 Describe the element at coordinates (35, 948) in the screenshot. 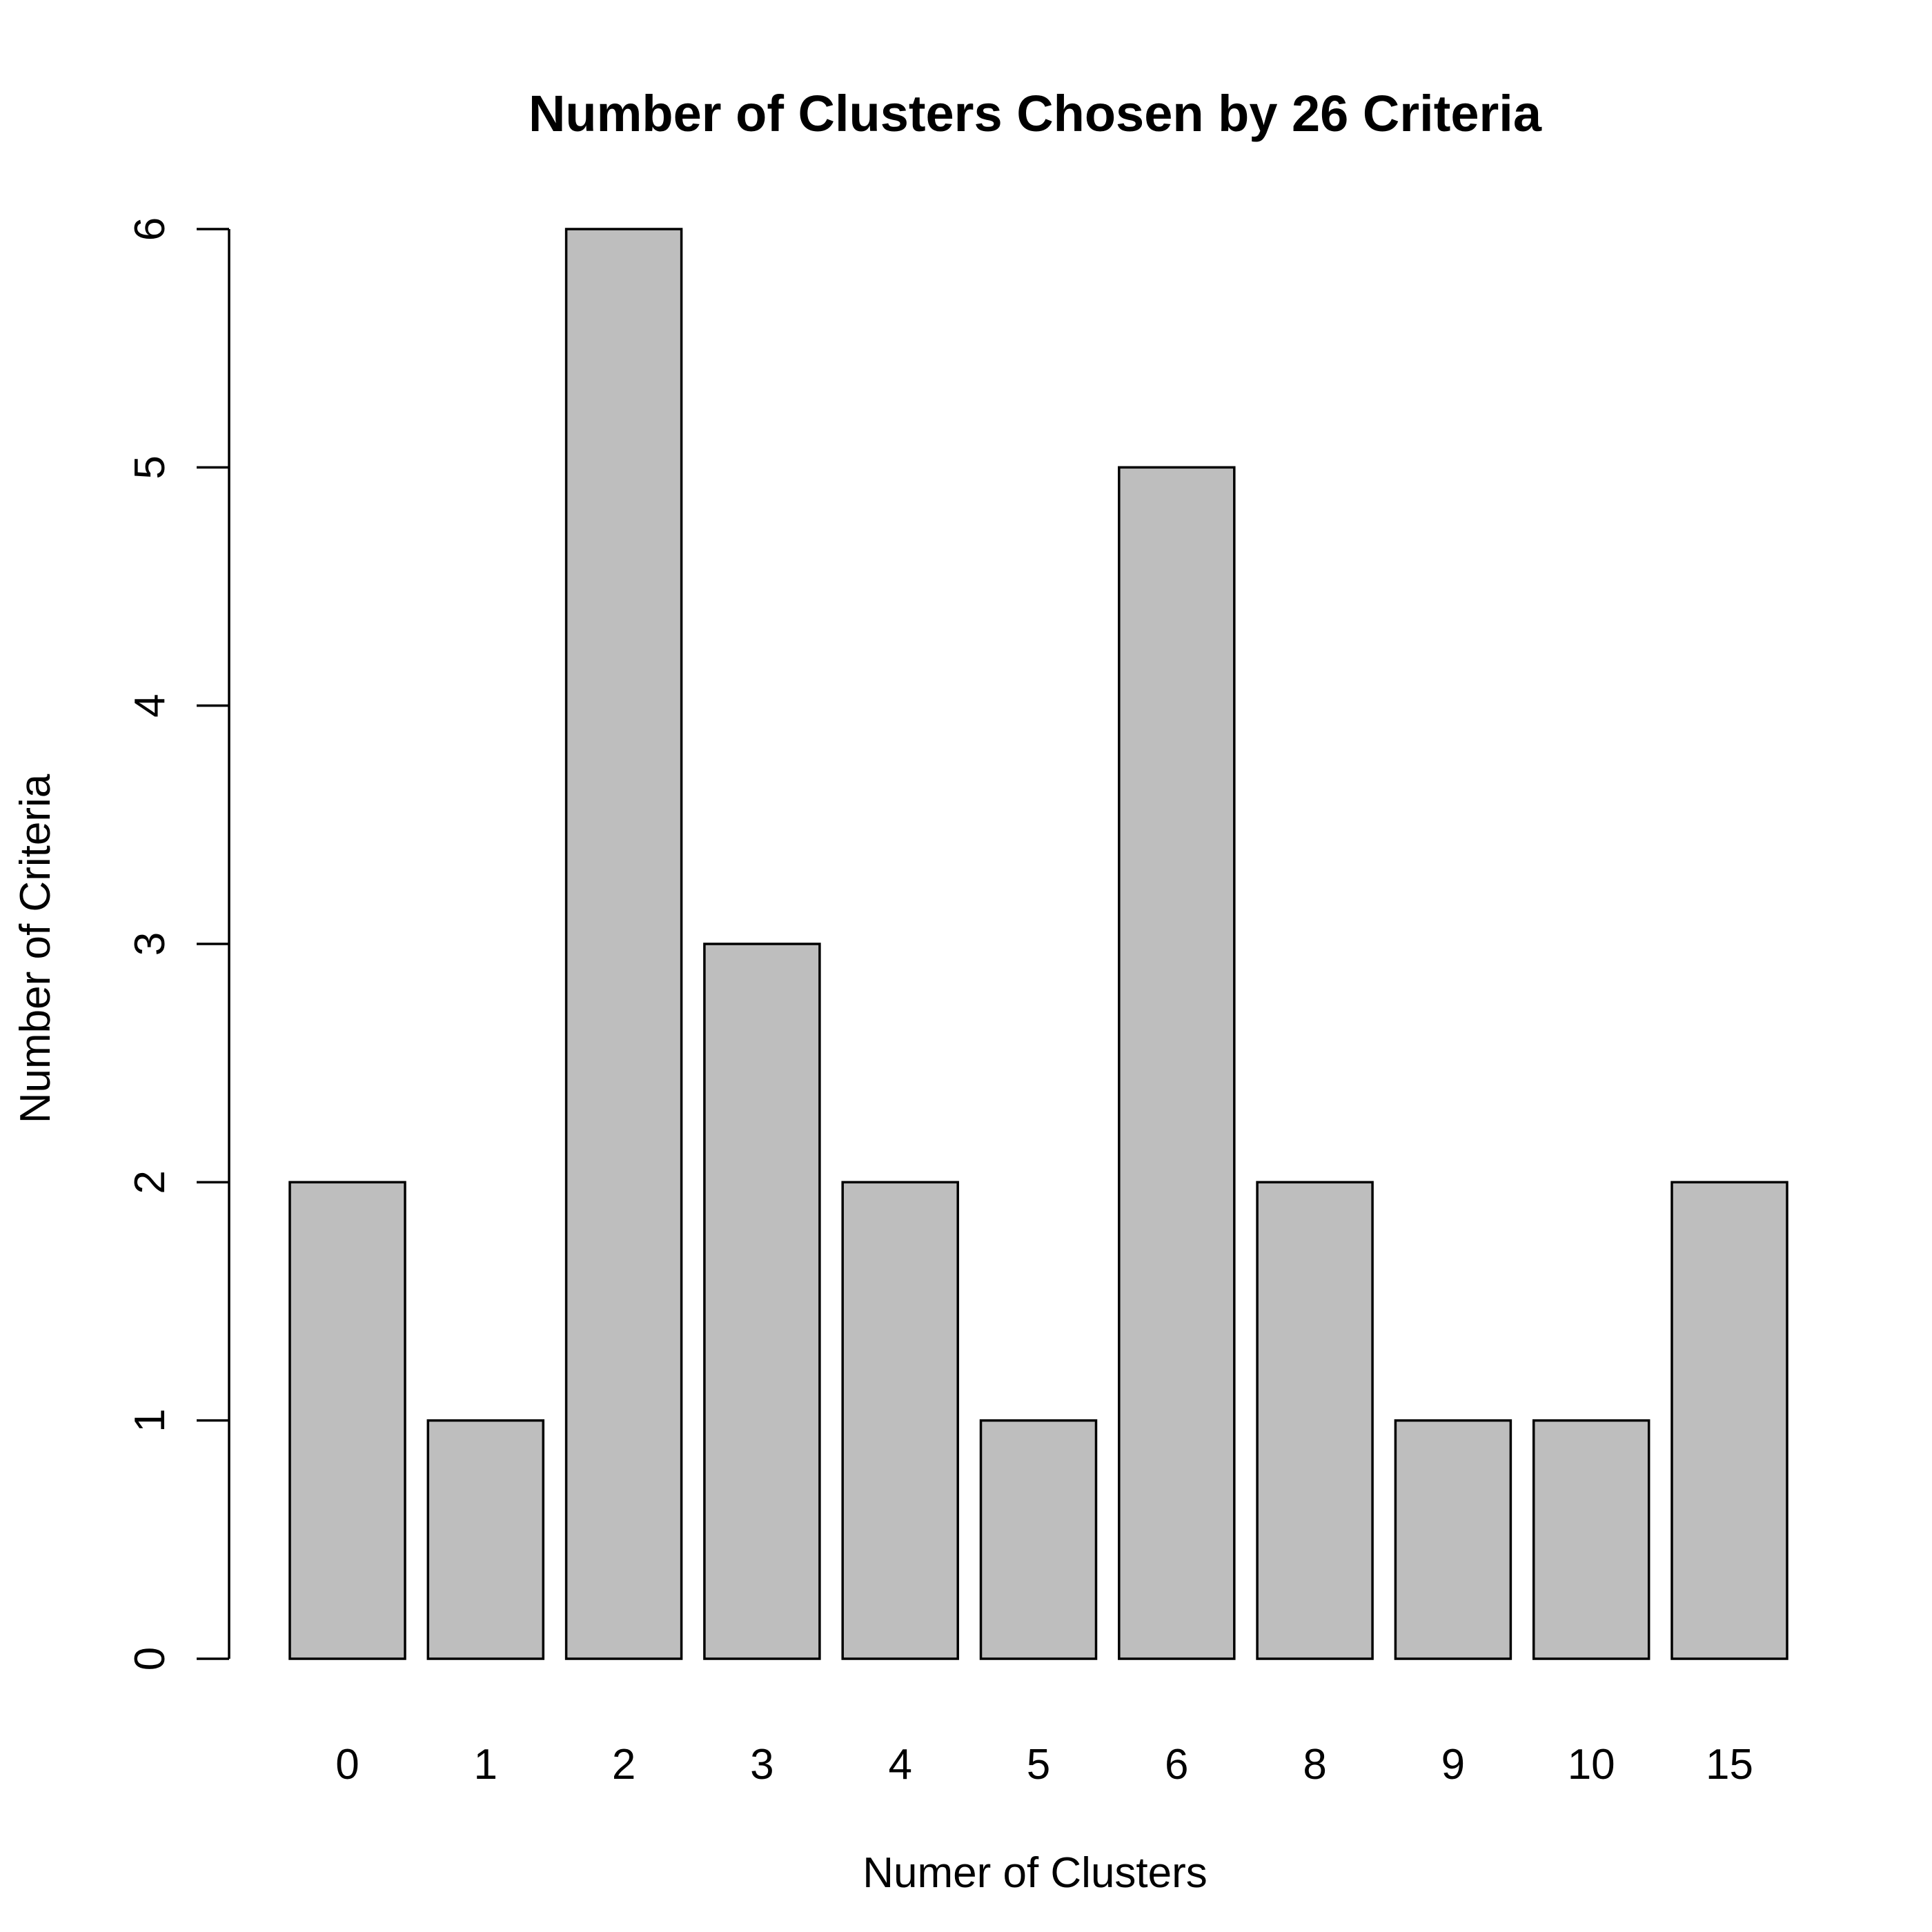

I see `y-axis-label: Number of Criteria` at that location.